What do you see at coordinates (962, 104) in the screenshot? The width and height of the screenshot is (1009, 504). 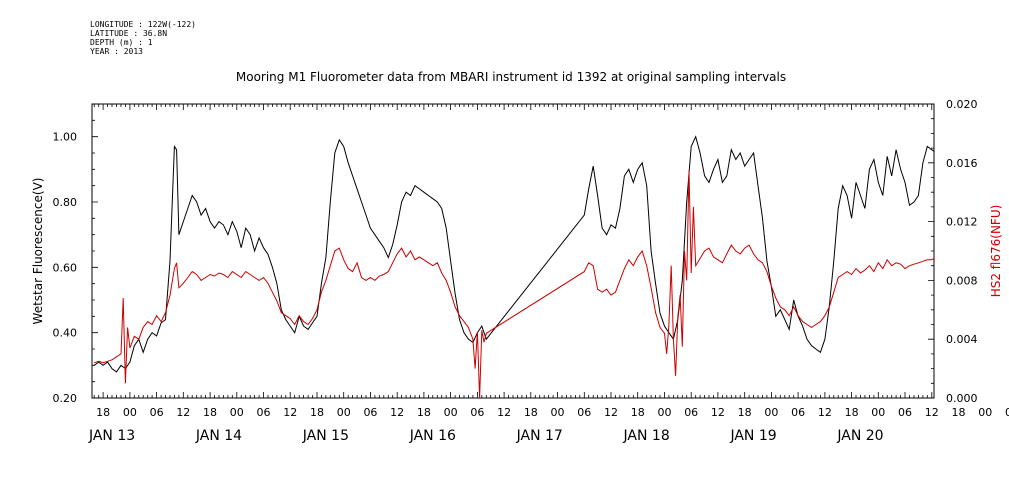 I see `right-tick-label: 0.020` at bounding box center [962, 104].